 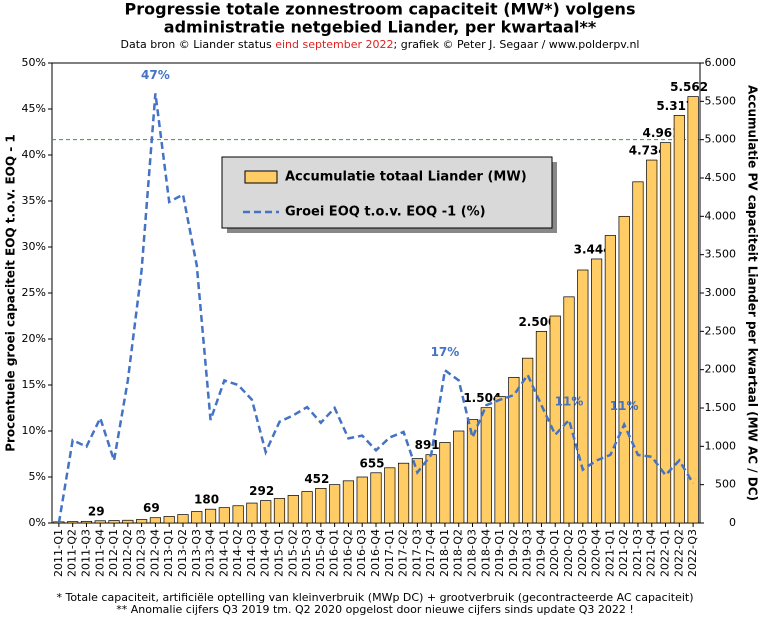 I want to click on x-tick-label: 2019-Q2, so click(x=513, y=553).